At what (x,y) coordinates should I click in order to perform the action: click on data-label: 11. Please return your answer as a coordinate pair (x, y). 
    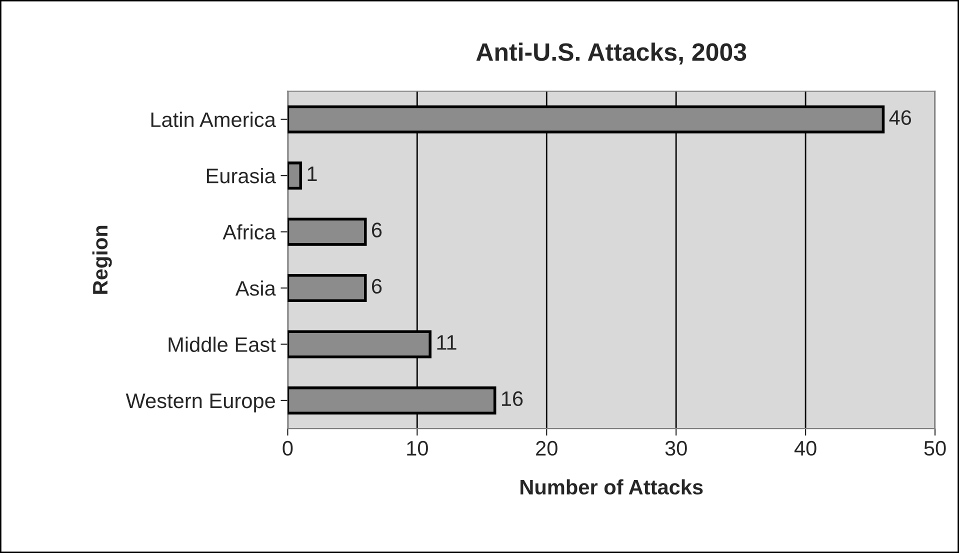
    Looking at the image, I should click on (446, 342).